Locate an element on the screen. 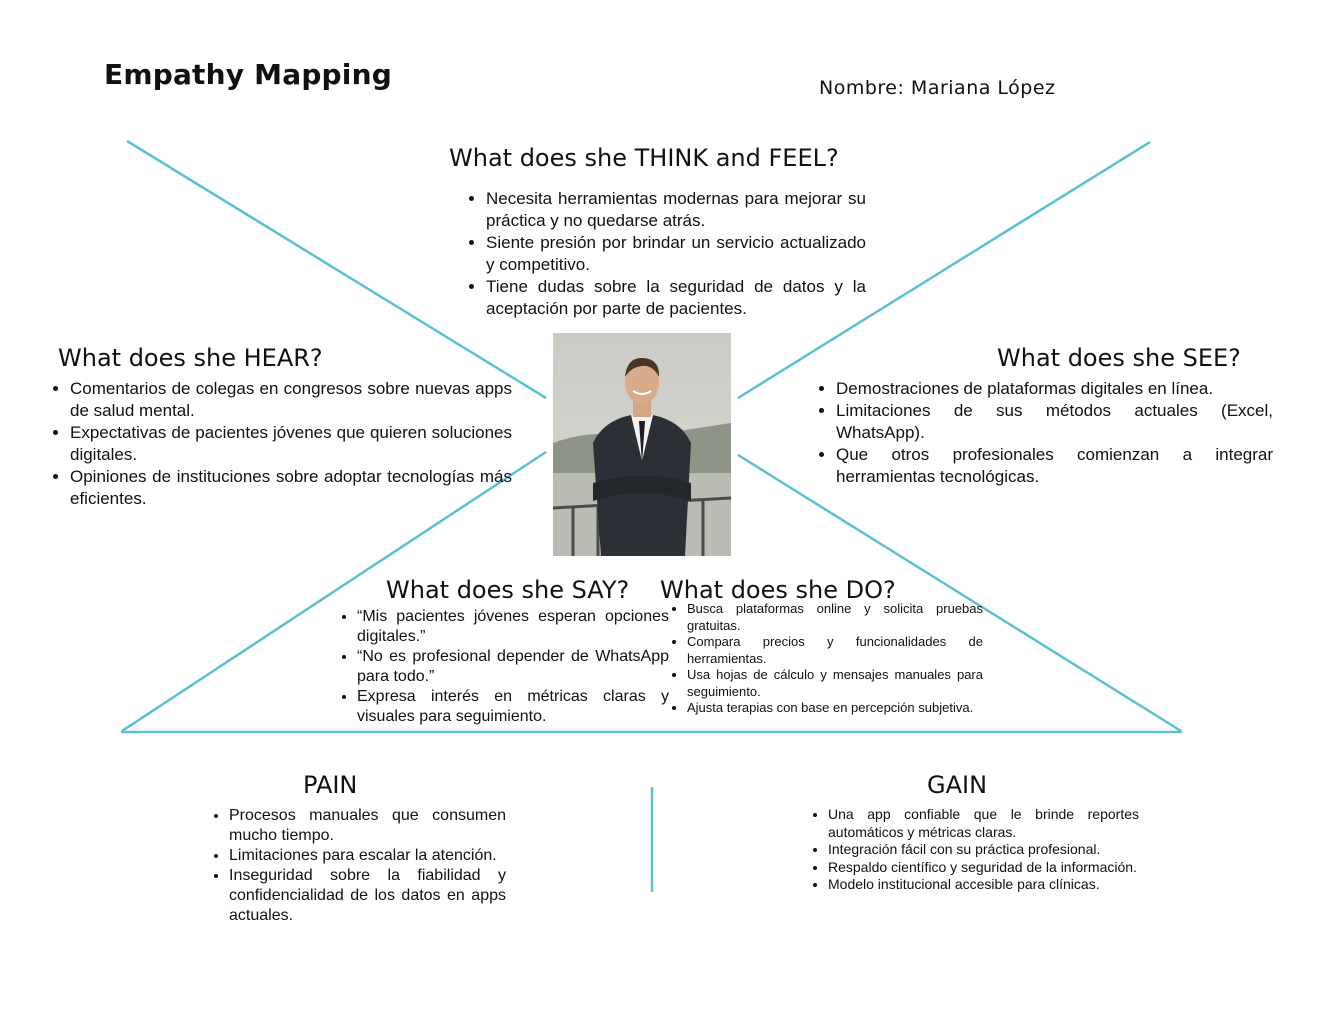 The image size is (1330, 1014). see-heading: What does she SEE? is located at coordinates (1119, 358).